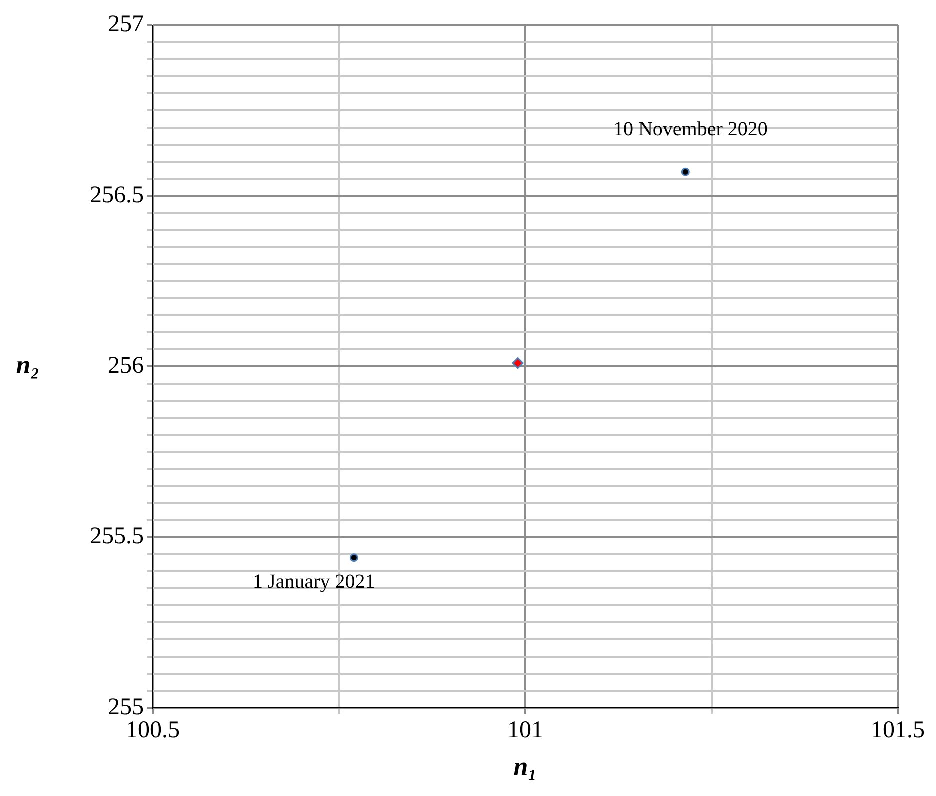  Describe the element at coordinates (898, 731) in the screenshot. I see `x-tick-label: 101.5` at that location.